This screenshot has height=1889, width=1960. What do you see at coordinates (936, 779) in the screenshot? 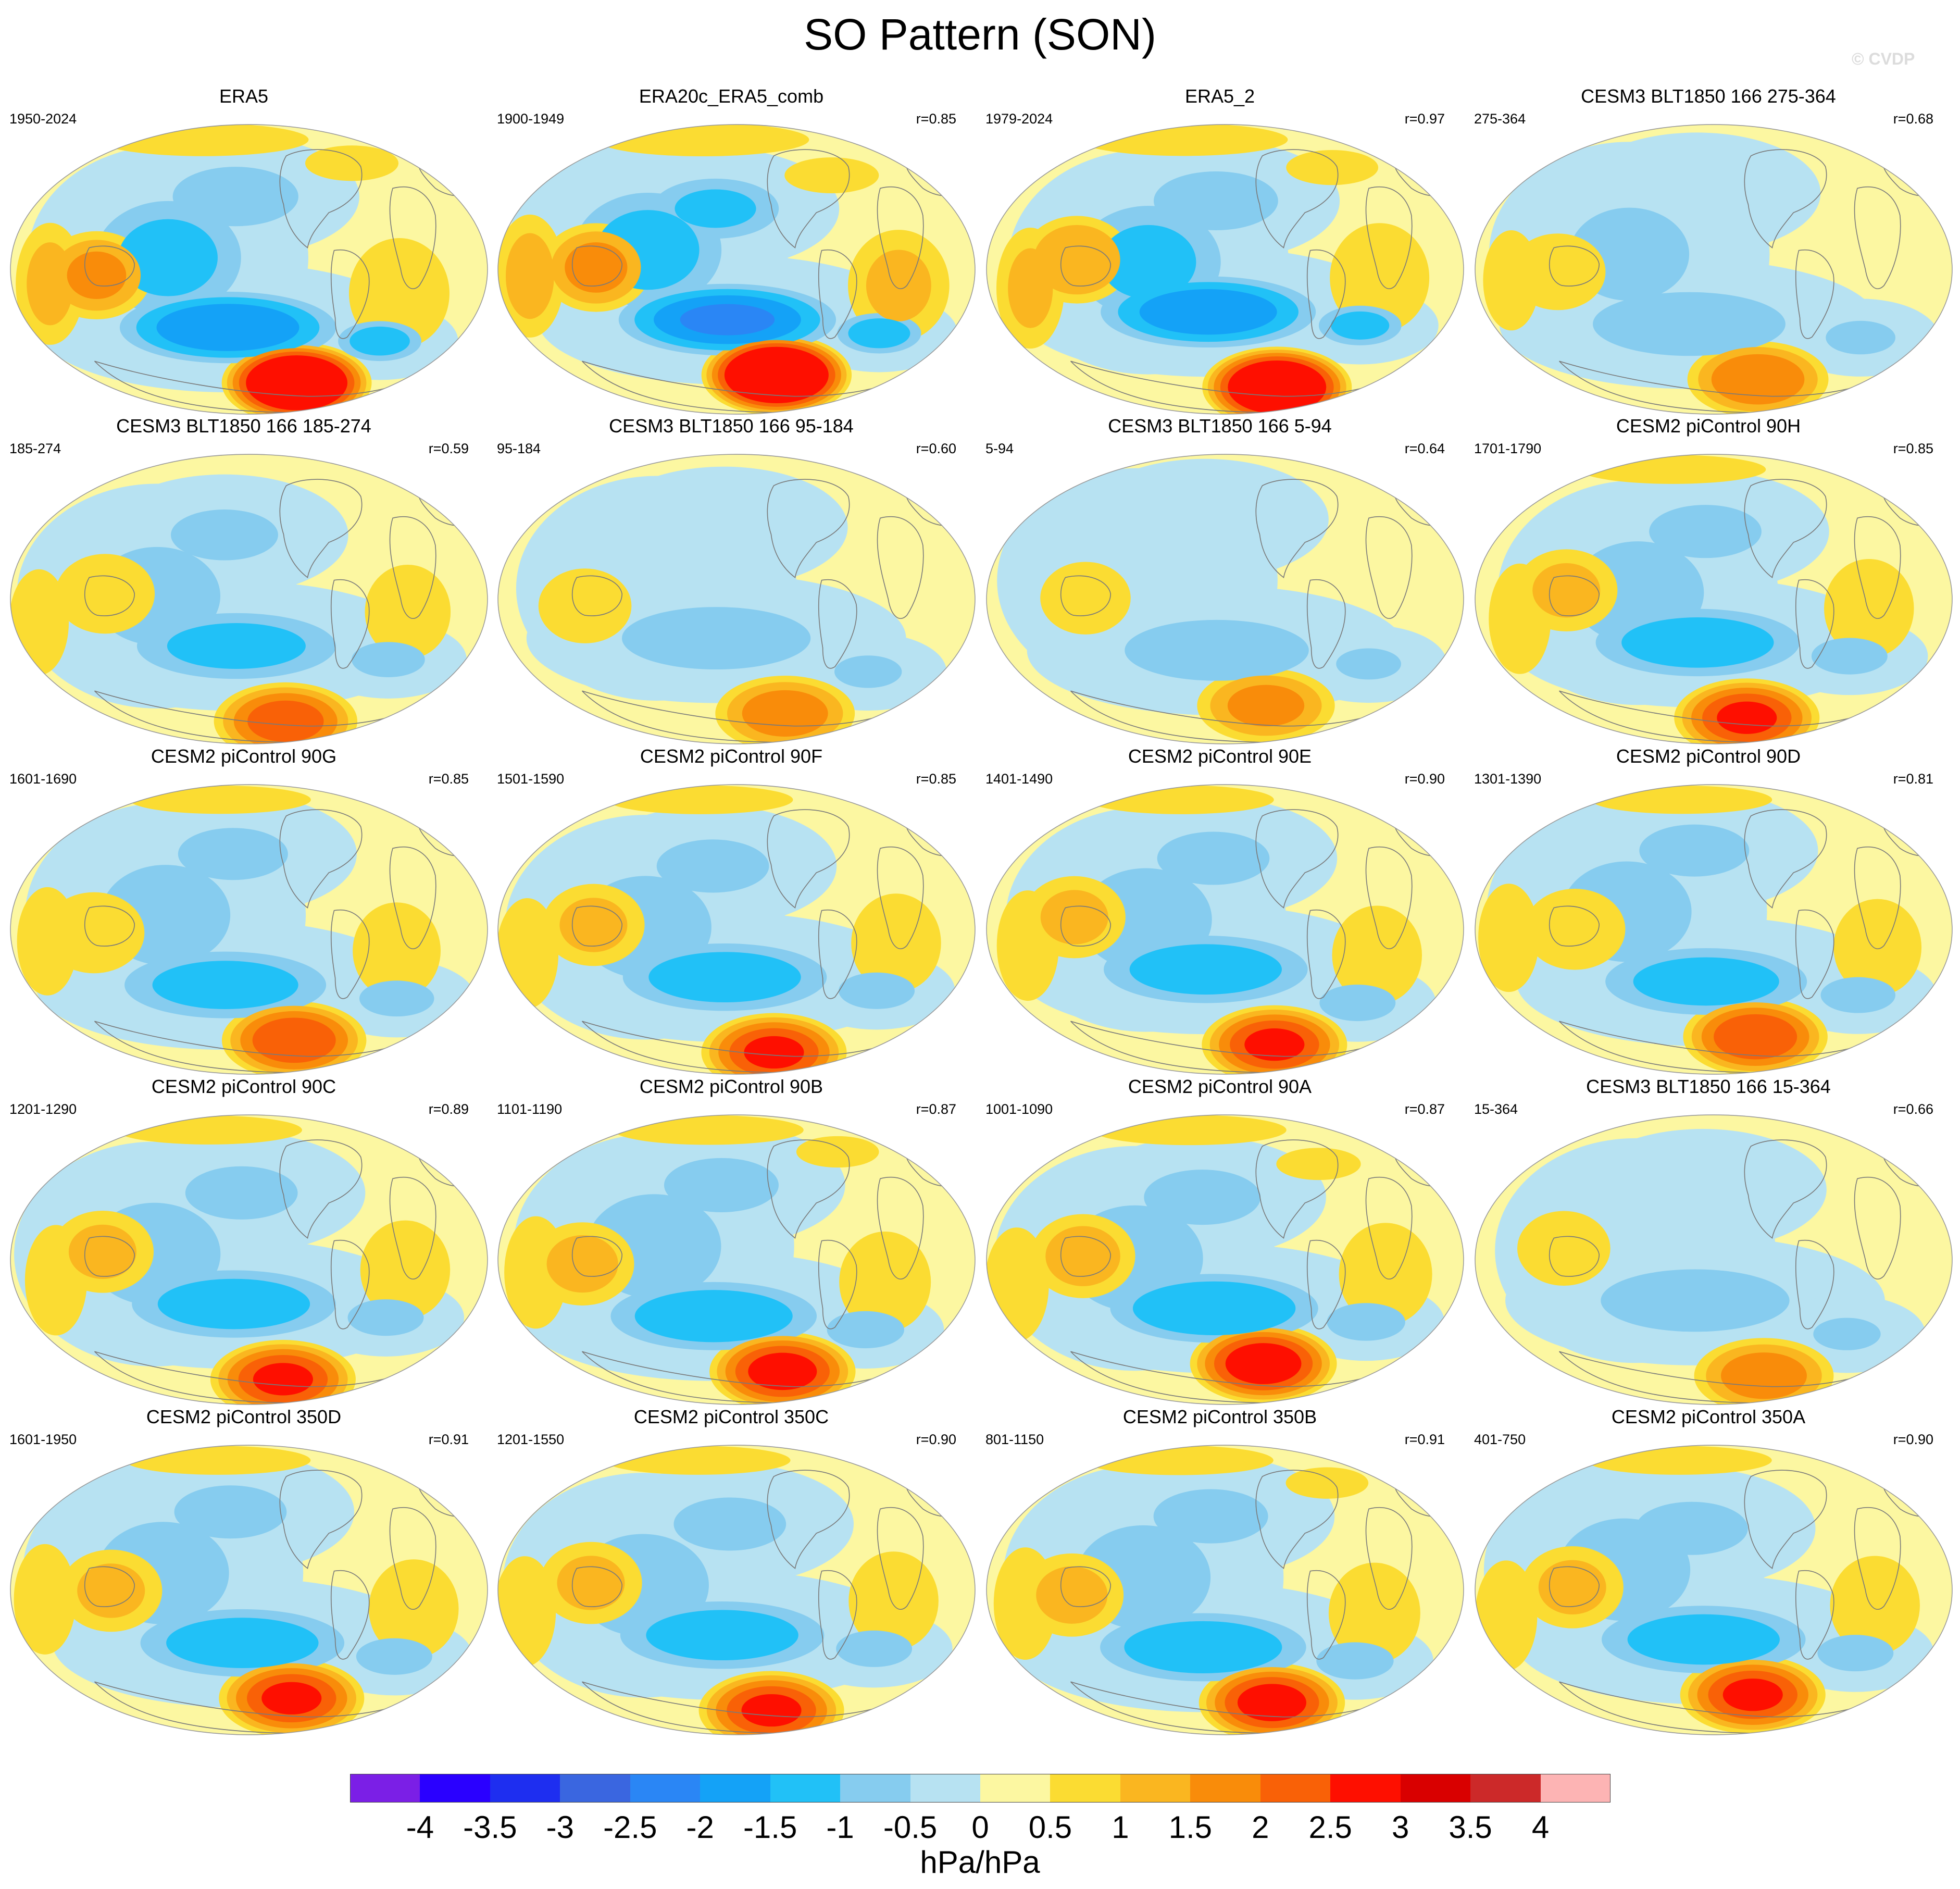
I see `panel-correlation: r=0.85` at bounding box center [936, 779].